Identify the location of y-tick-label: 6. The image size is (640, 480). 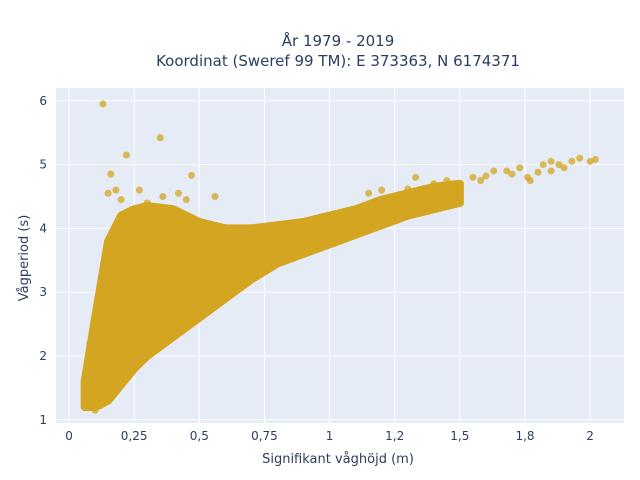
(43, 101).